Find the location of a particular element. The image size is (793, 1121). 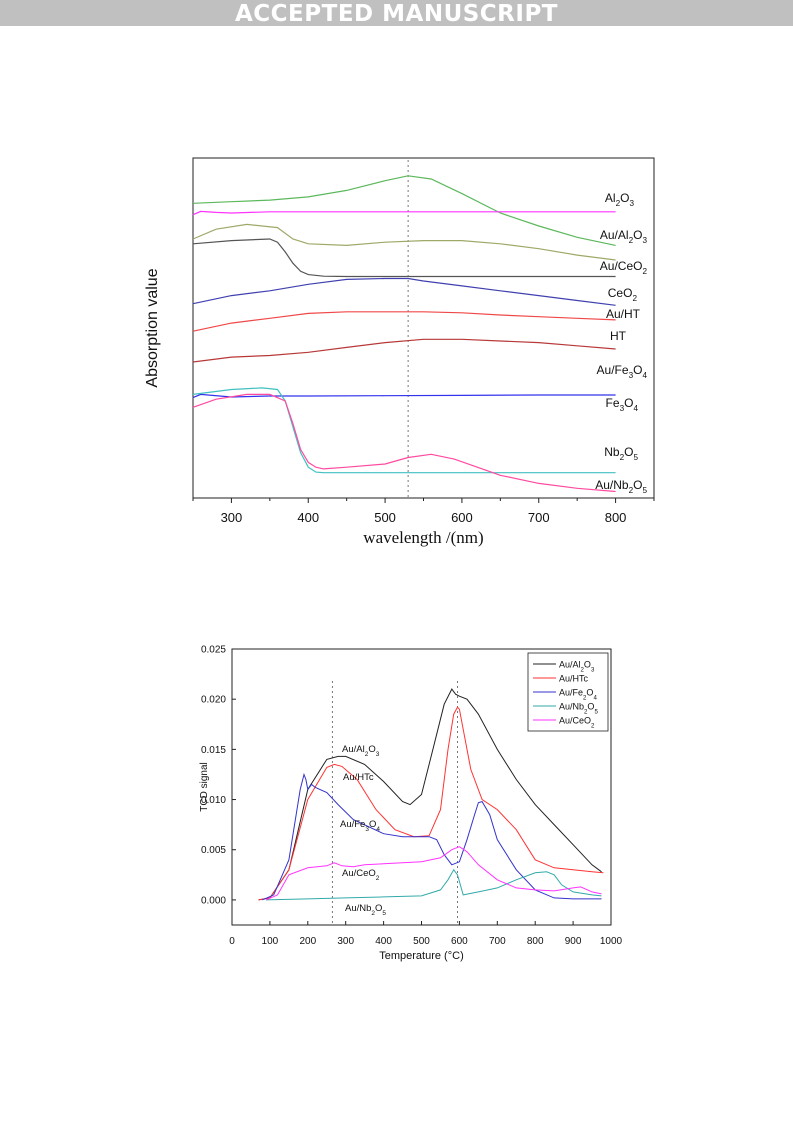

uv-series-line-al2o3 is located at coordinates (404, 210).